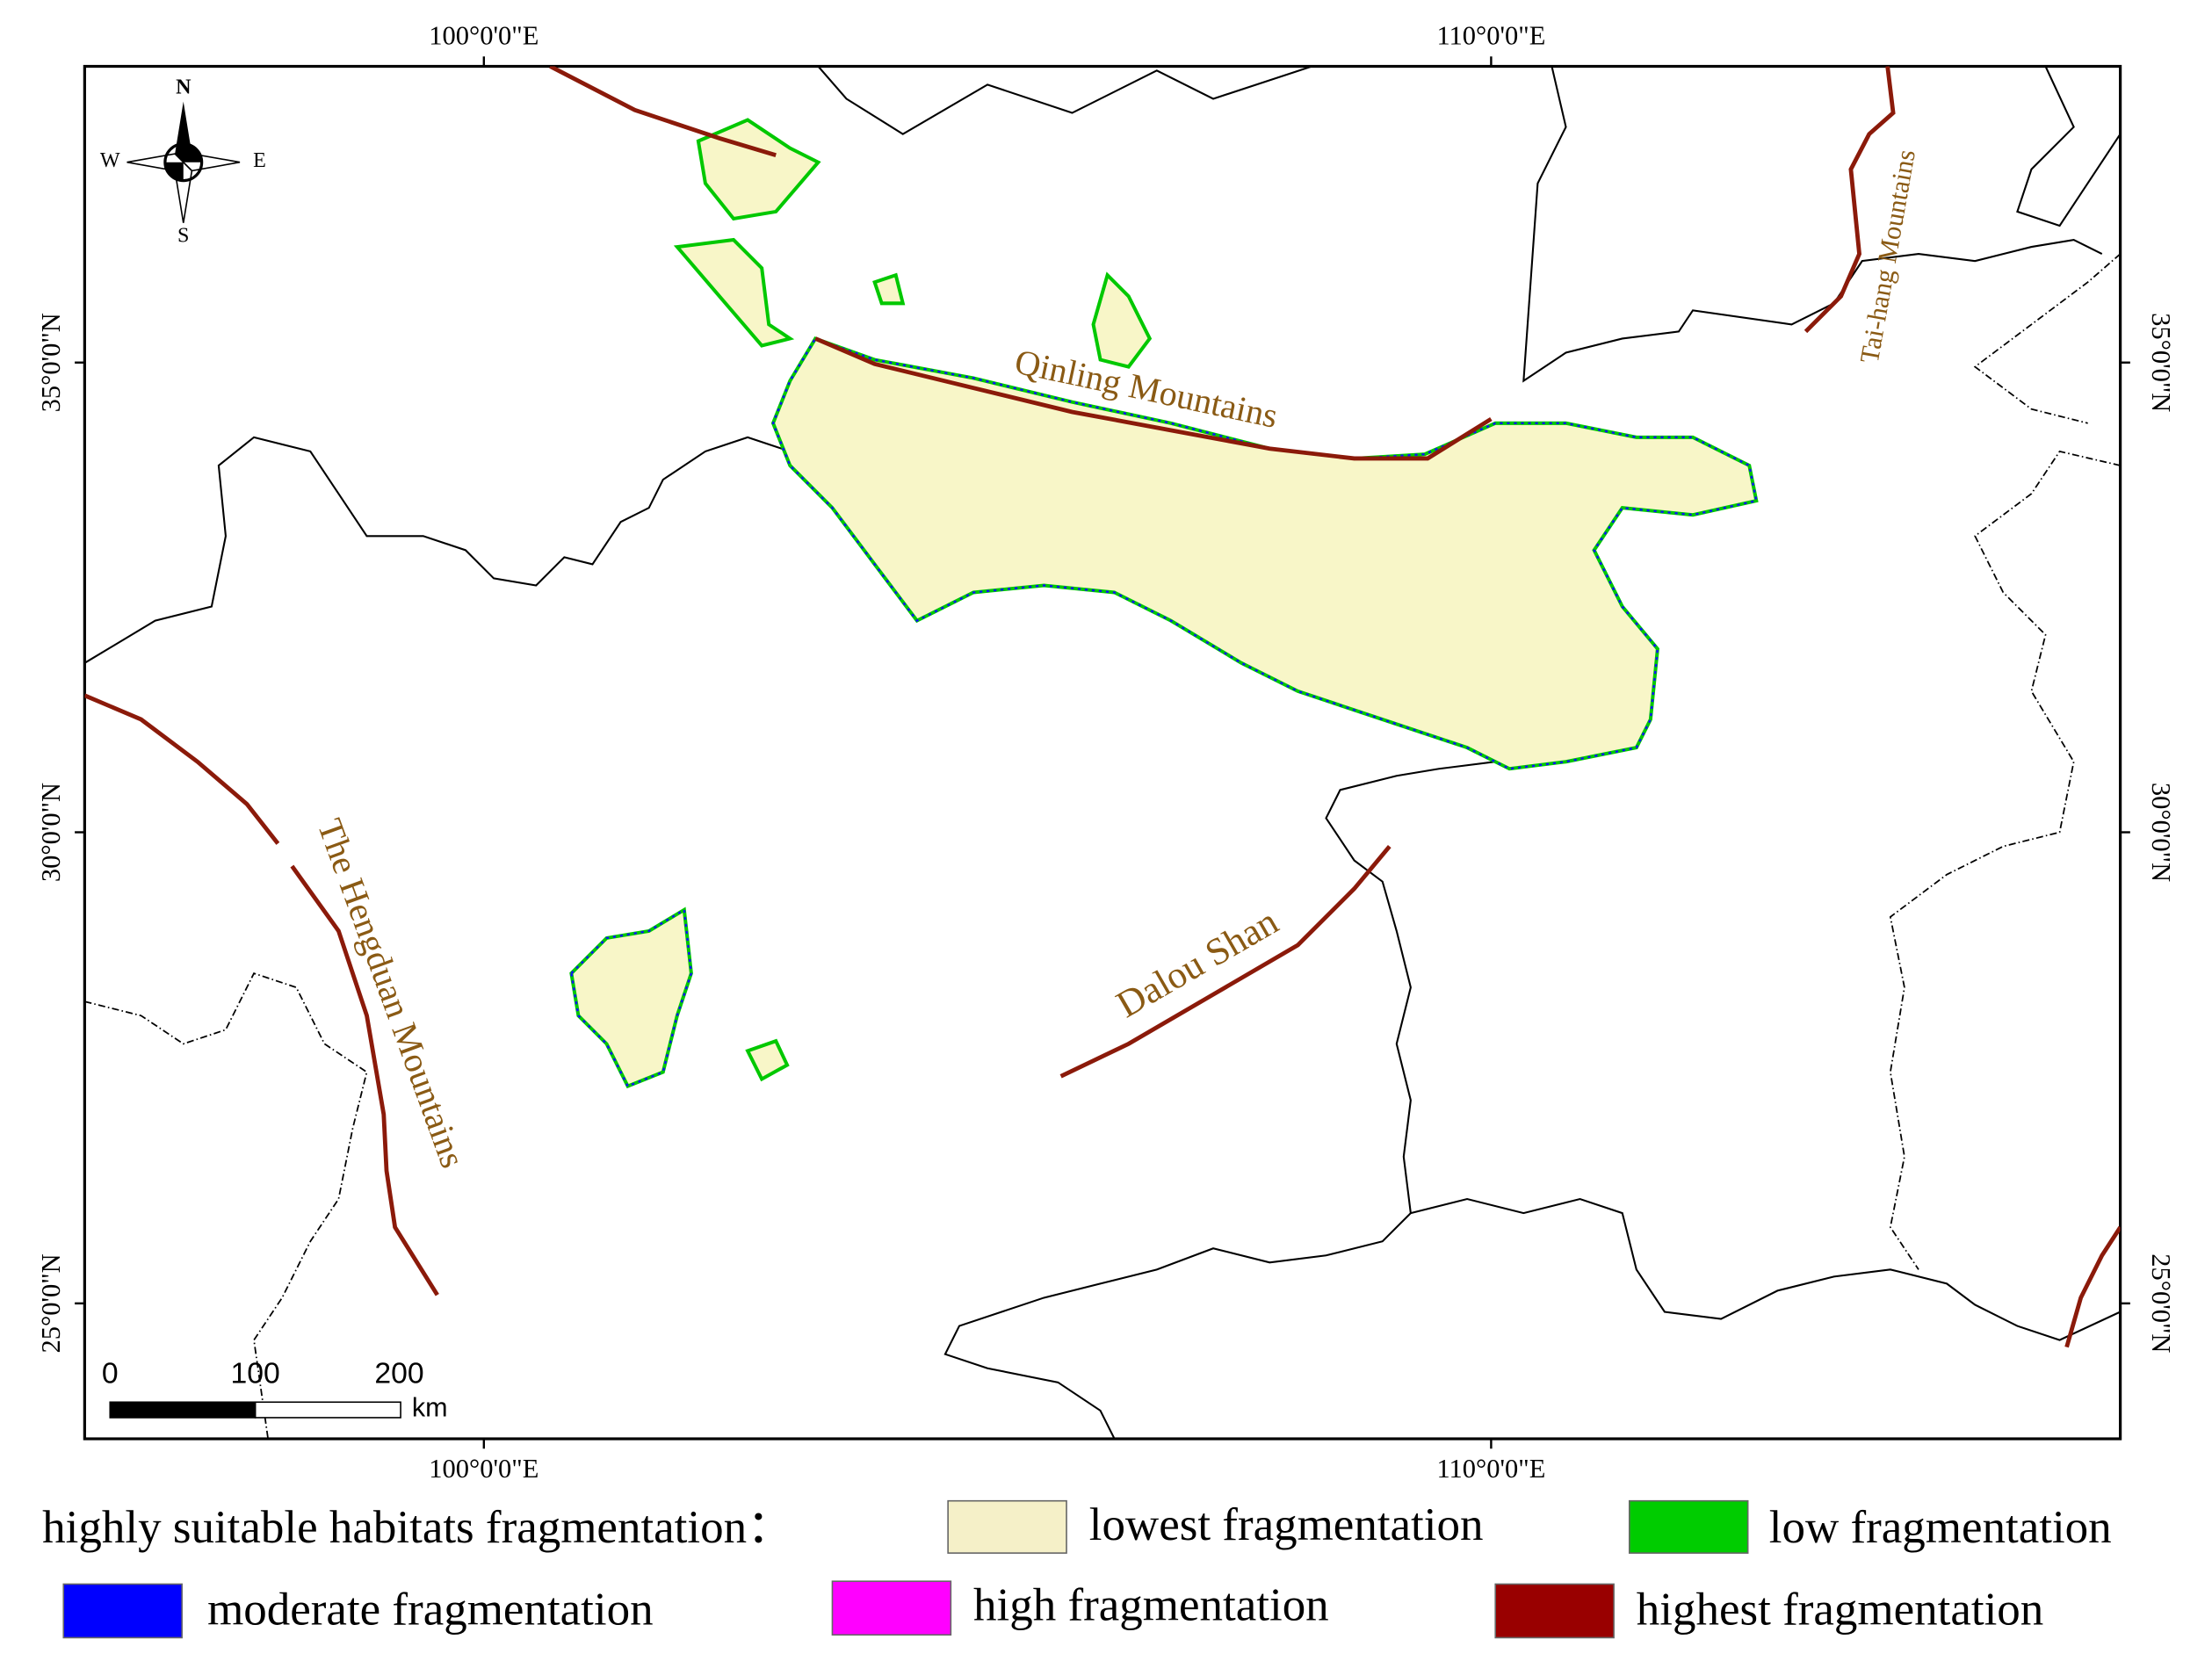 The width and height of the screenshot is (2212, 1661). What do you see at coordinates (1151, 1605) in the screenshot?
I see `legend-label: high fragmentation` at bounding box center [1151, 1605].